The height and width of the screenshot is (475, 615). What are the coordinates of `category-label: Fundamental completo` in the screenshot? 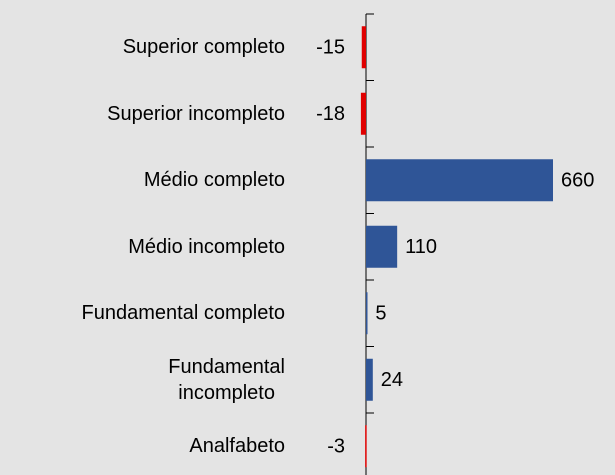 It's located at (183, 313).